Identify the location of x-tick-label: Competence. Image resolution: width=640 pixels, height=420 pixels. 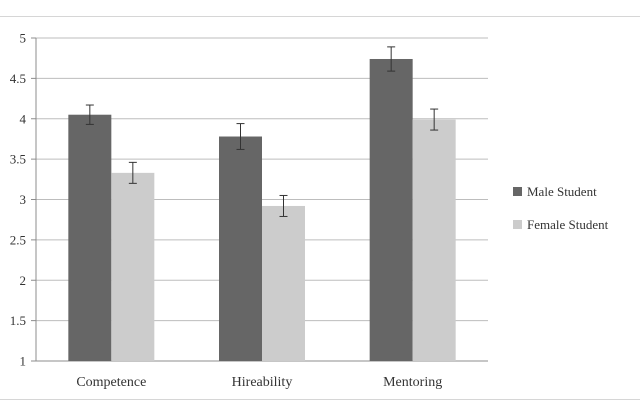
(111, 382).